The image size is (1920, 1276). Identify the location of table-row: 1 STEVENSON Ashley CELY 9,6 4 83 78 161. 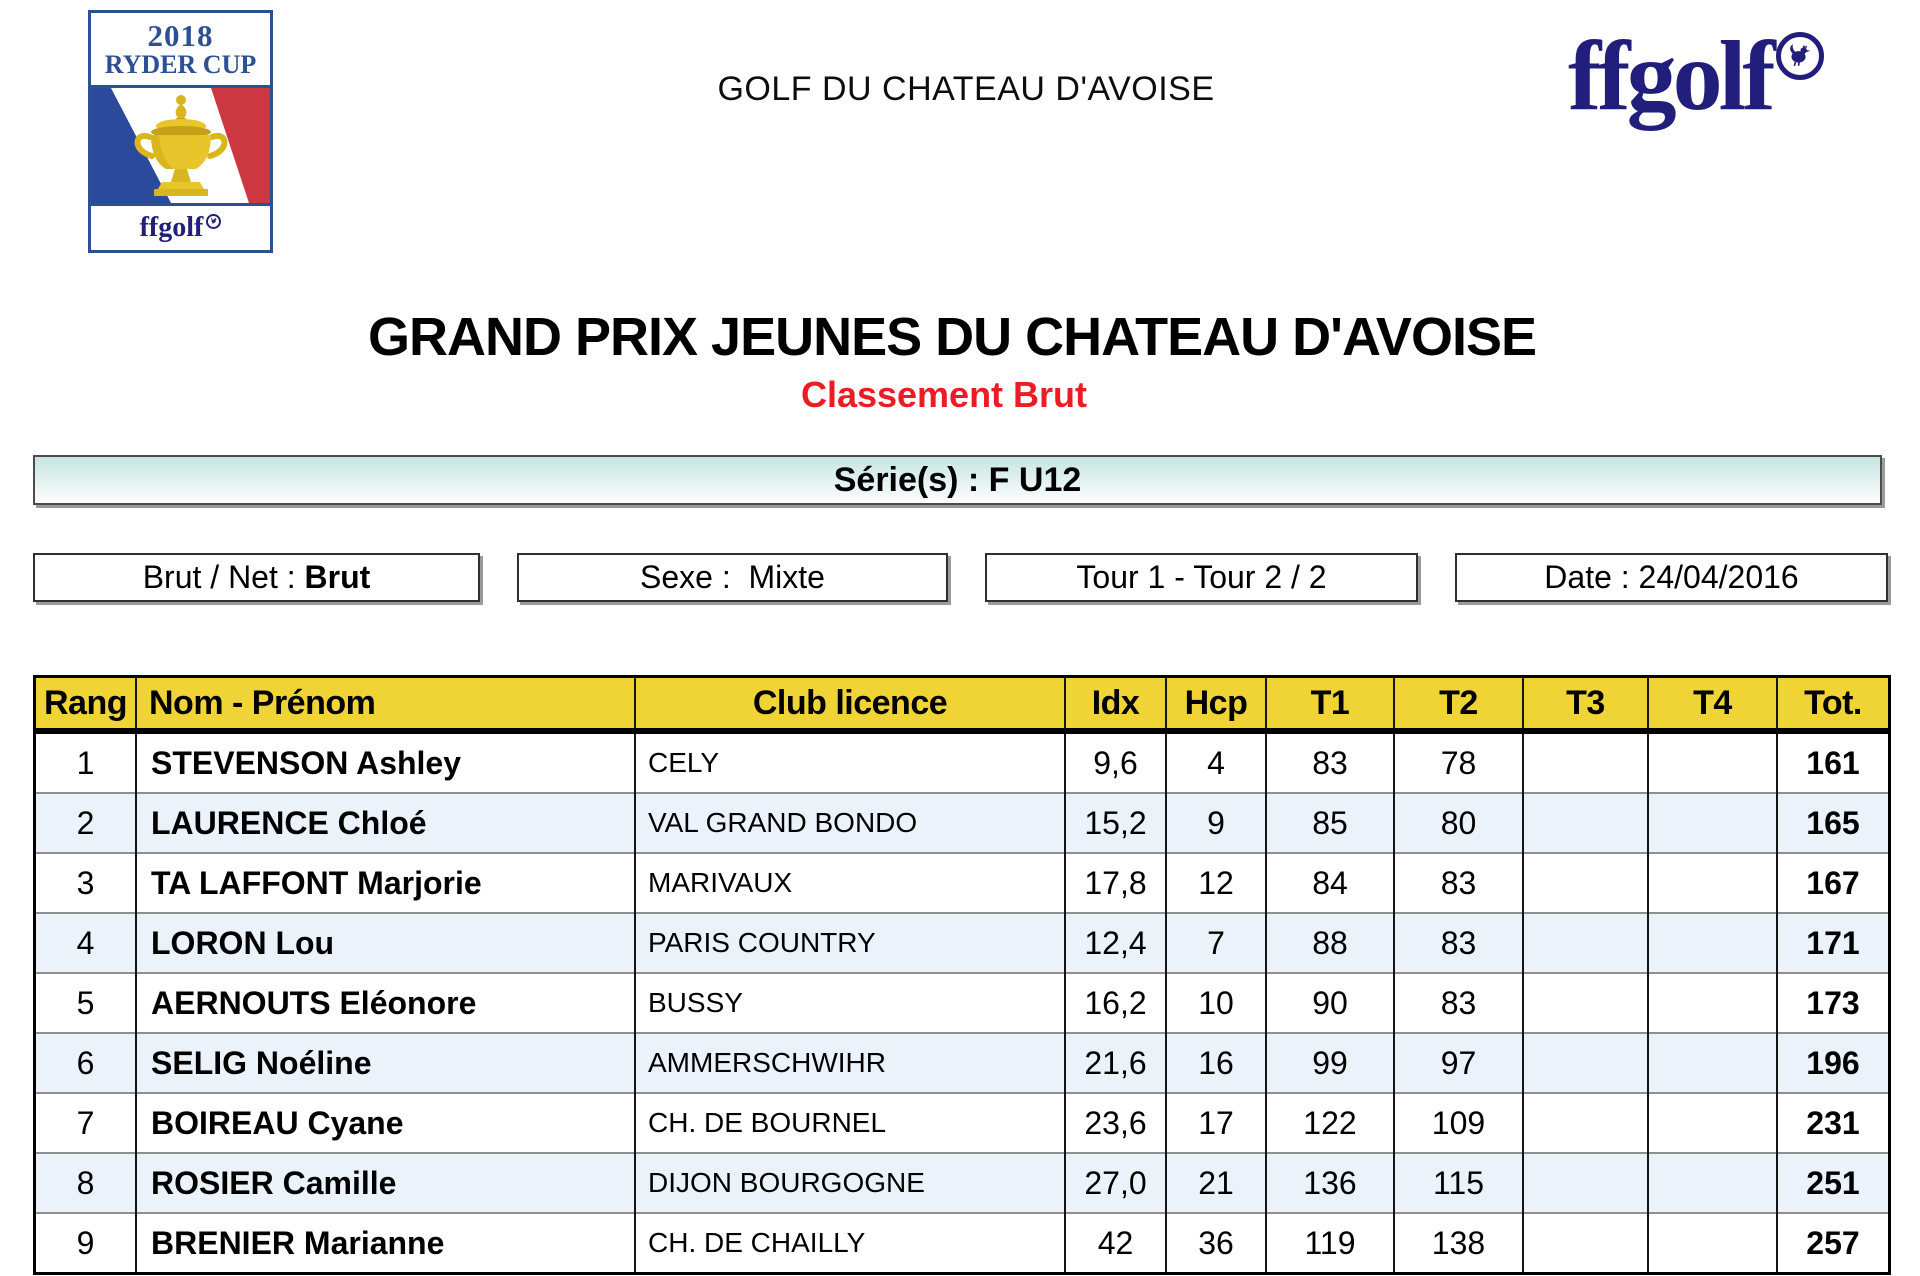
(962, 762).